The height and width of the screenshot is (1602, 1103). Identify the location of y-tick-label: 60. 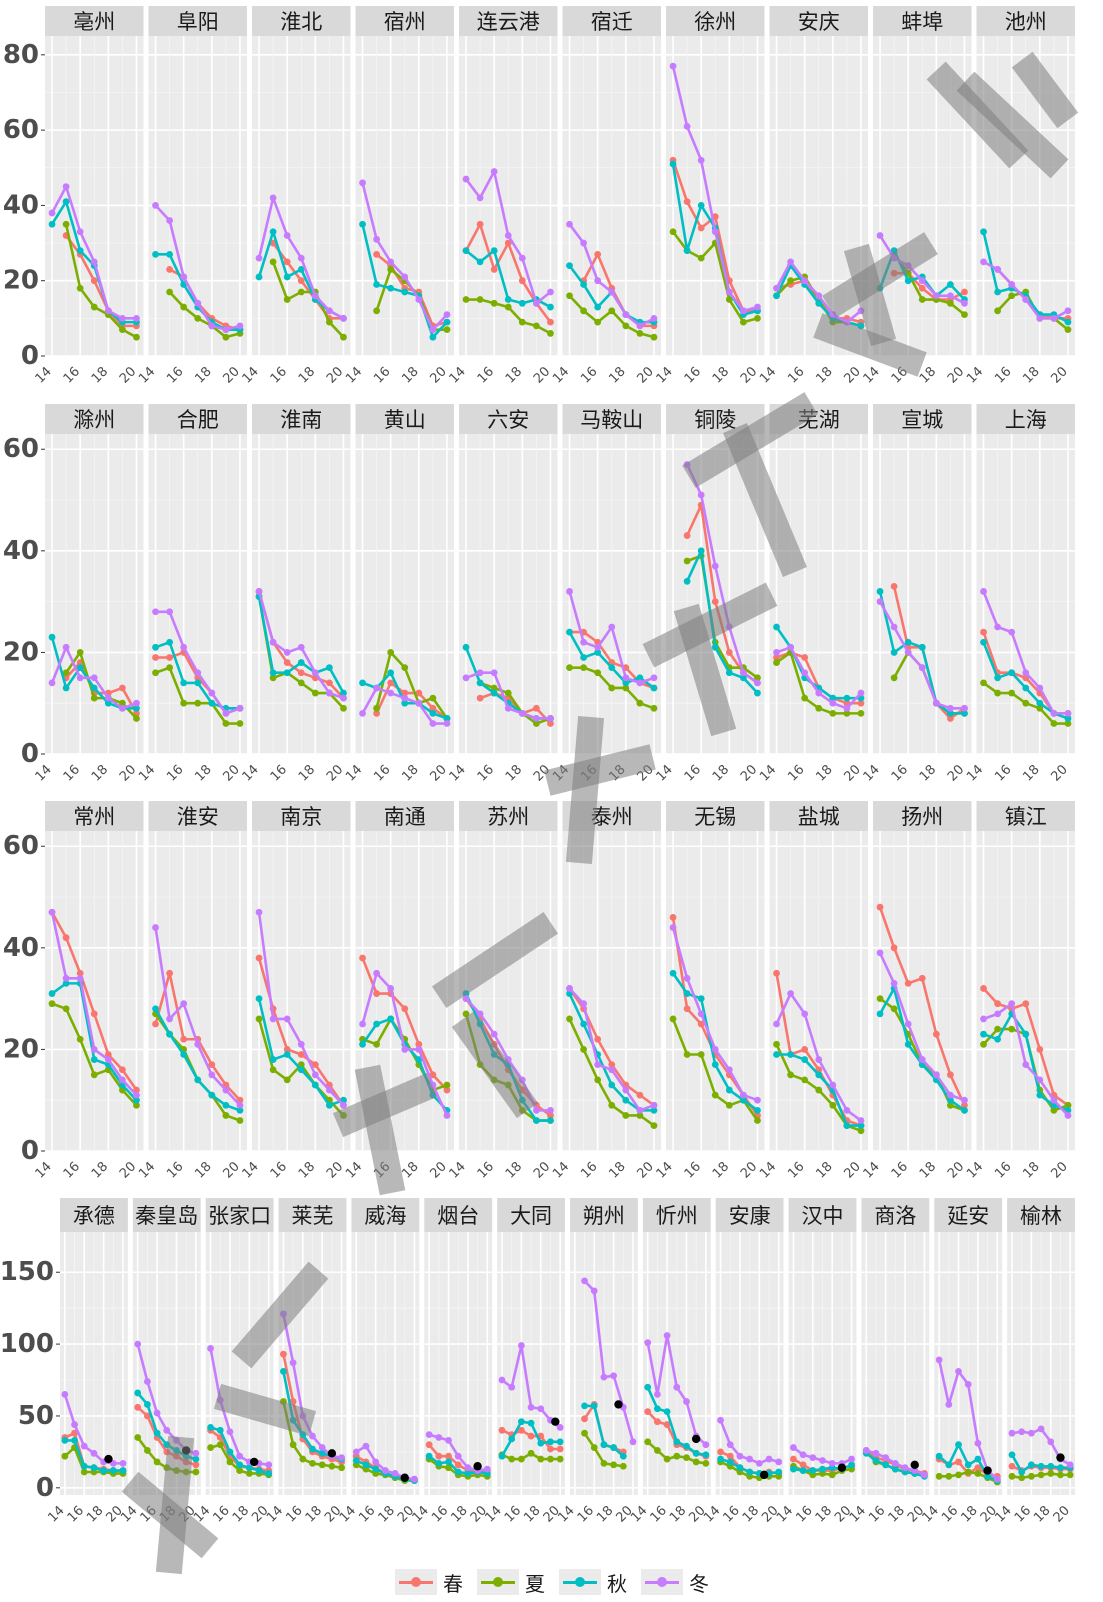
(21, 130).